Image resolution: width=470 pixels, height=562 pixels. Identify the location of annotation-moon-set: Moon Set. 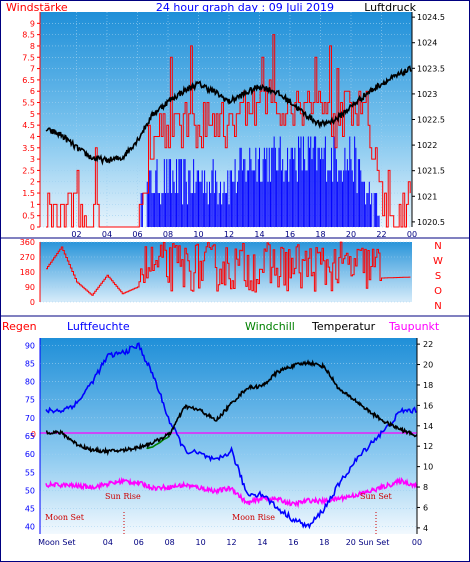
(65, 517).